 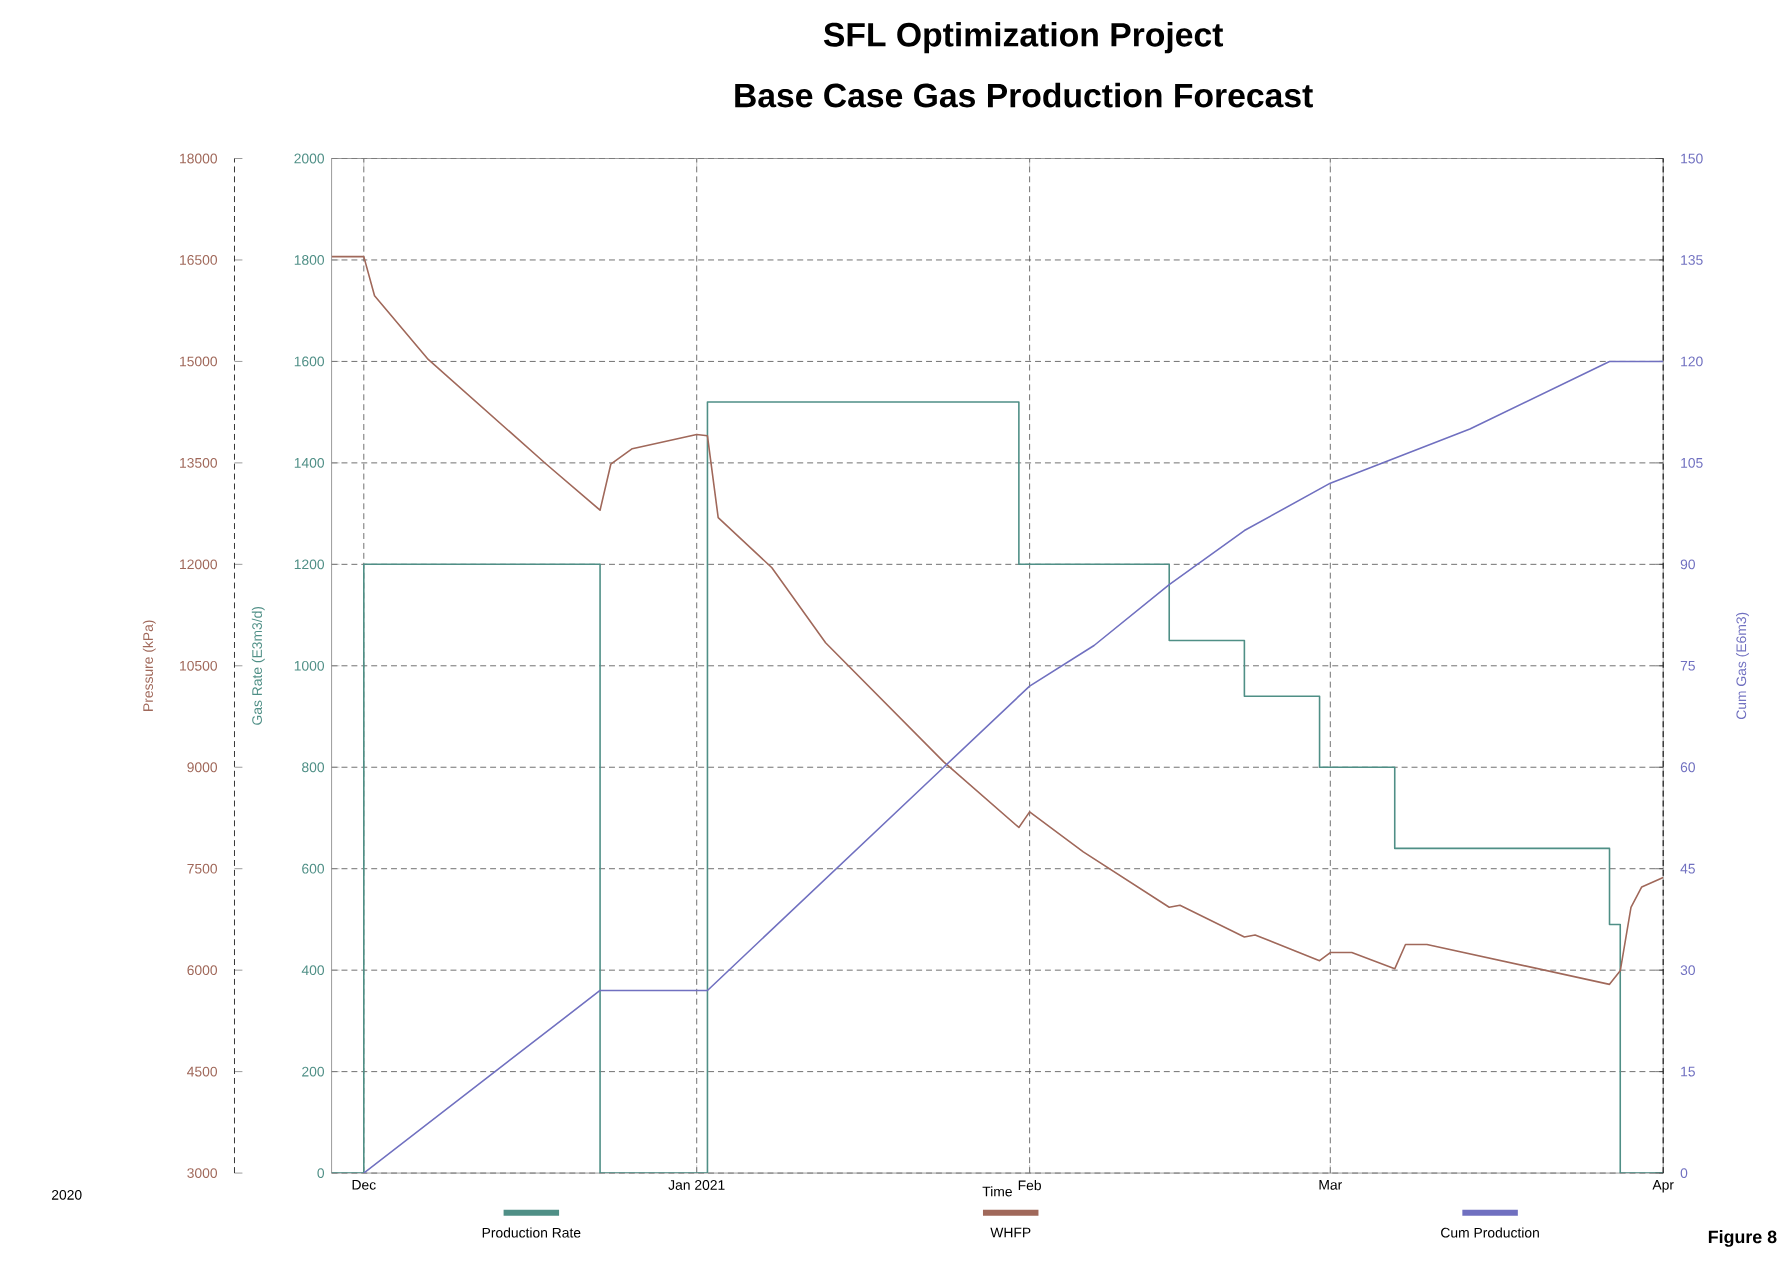 What do you see at coordinates (1742, 1238) in the screenshot?
I see `caption: Figure 8` at bounding box center [1742, 1238].